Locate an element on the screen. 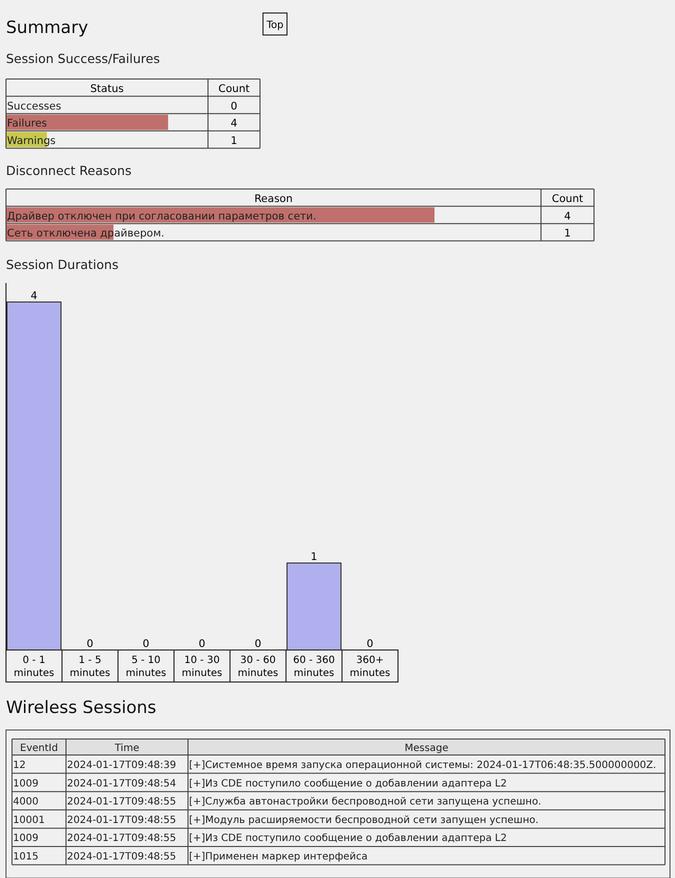 The image size is (675, 878). text: [+]Служба автонастройки беспроводной сети запущена успешно. is located at coordinates (365, 802).